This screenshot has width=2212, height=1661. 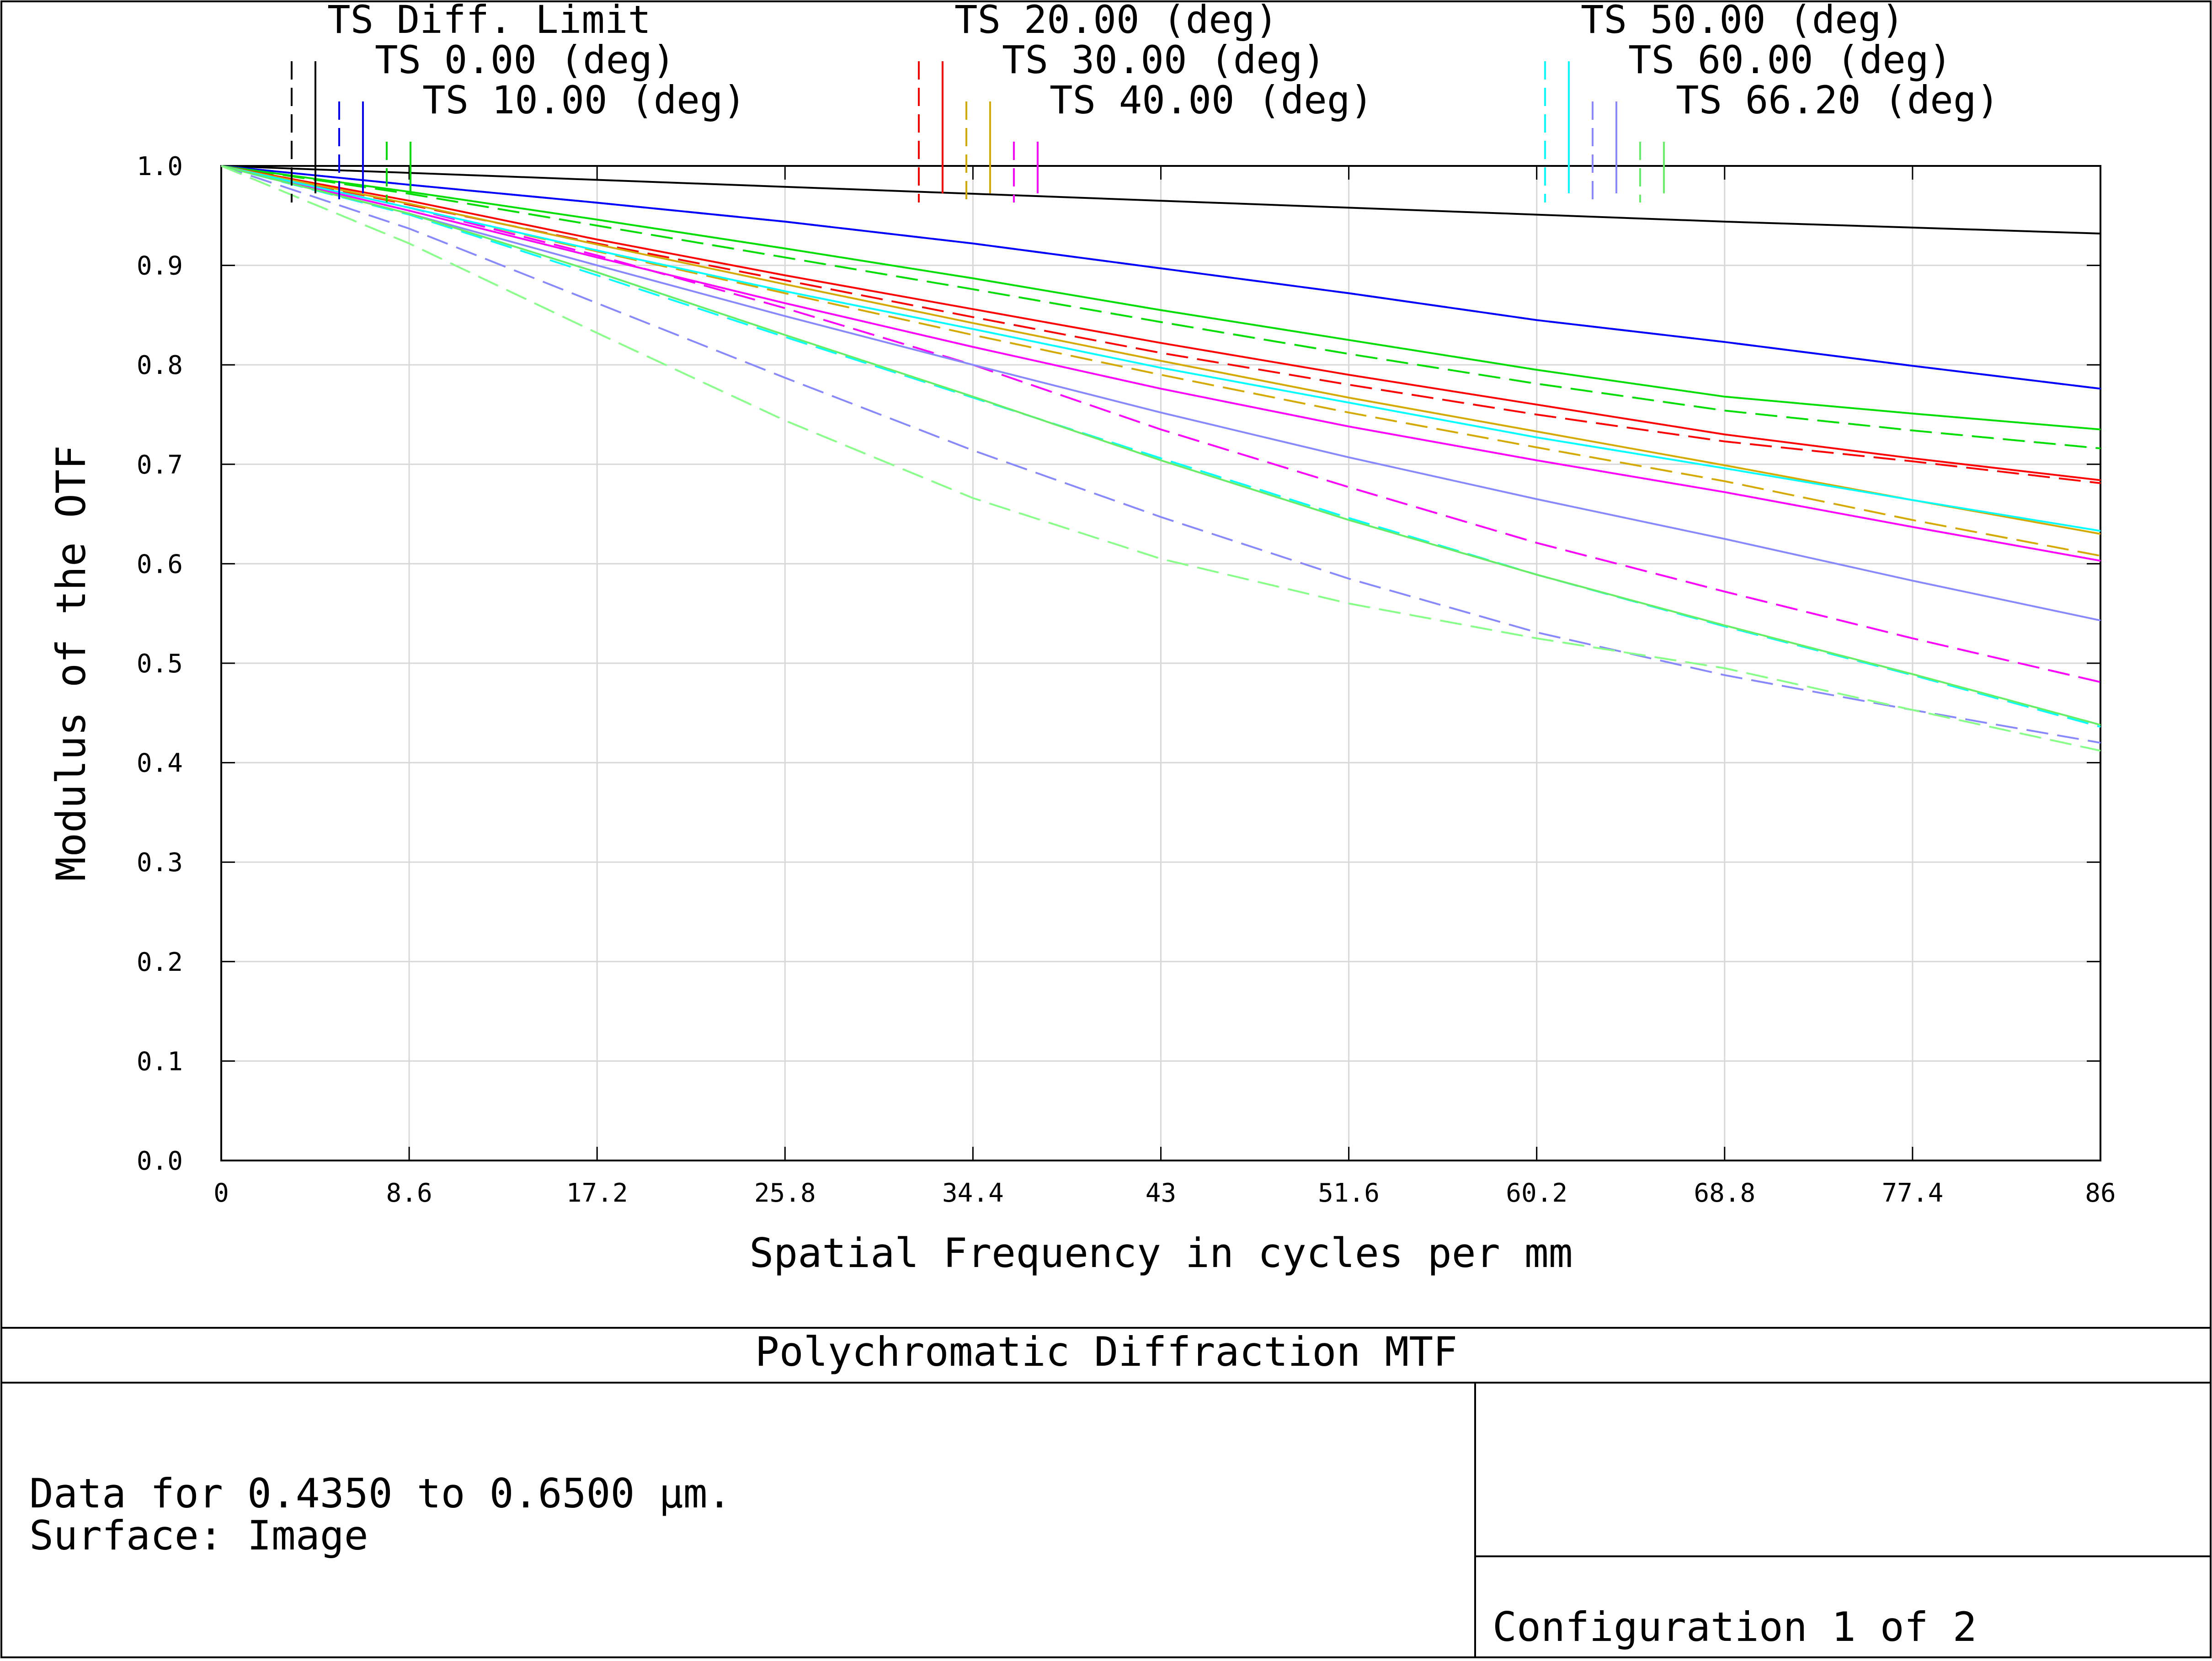 What do you see at coordinates (380, 1493) in the screenshot?
I see `data-range-text: Data for 0.4350 to 0.6500 µm.` at bounding box center [380, 1493].